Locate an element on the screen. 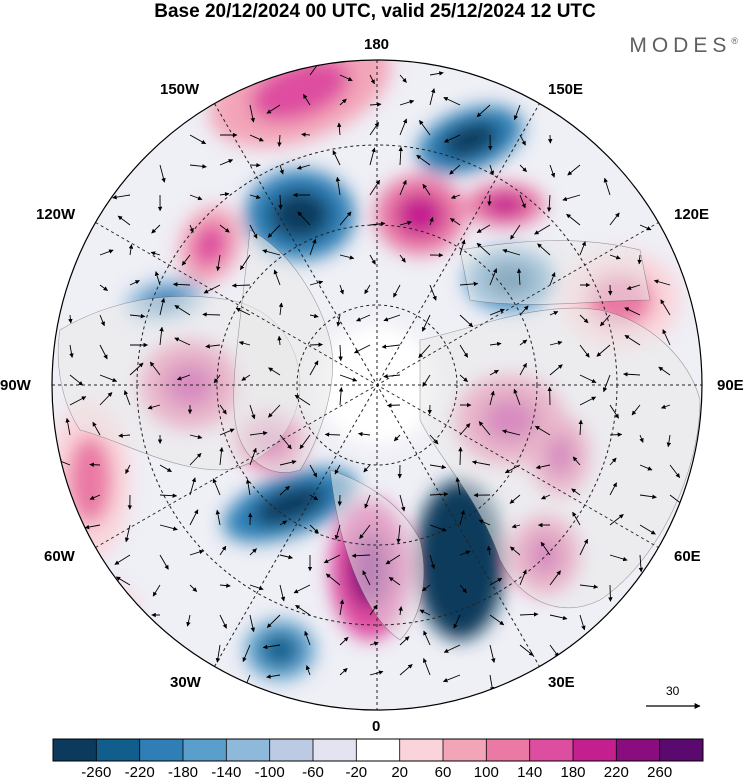  brand-mark: ® is located at coordinates (734, 41).